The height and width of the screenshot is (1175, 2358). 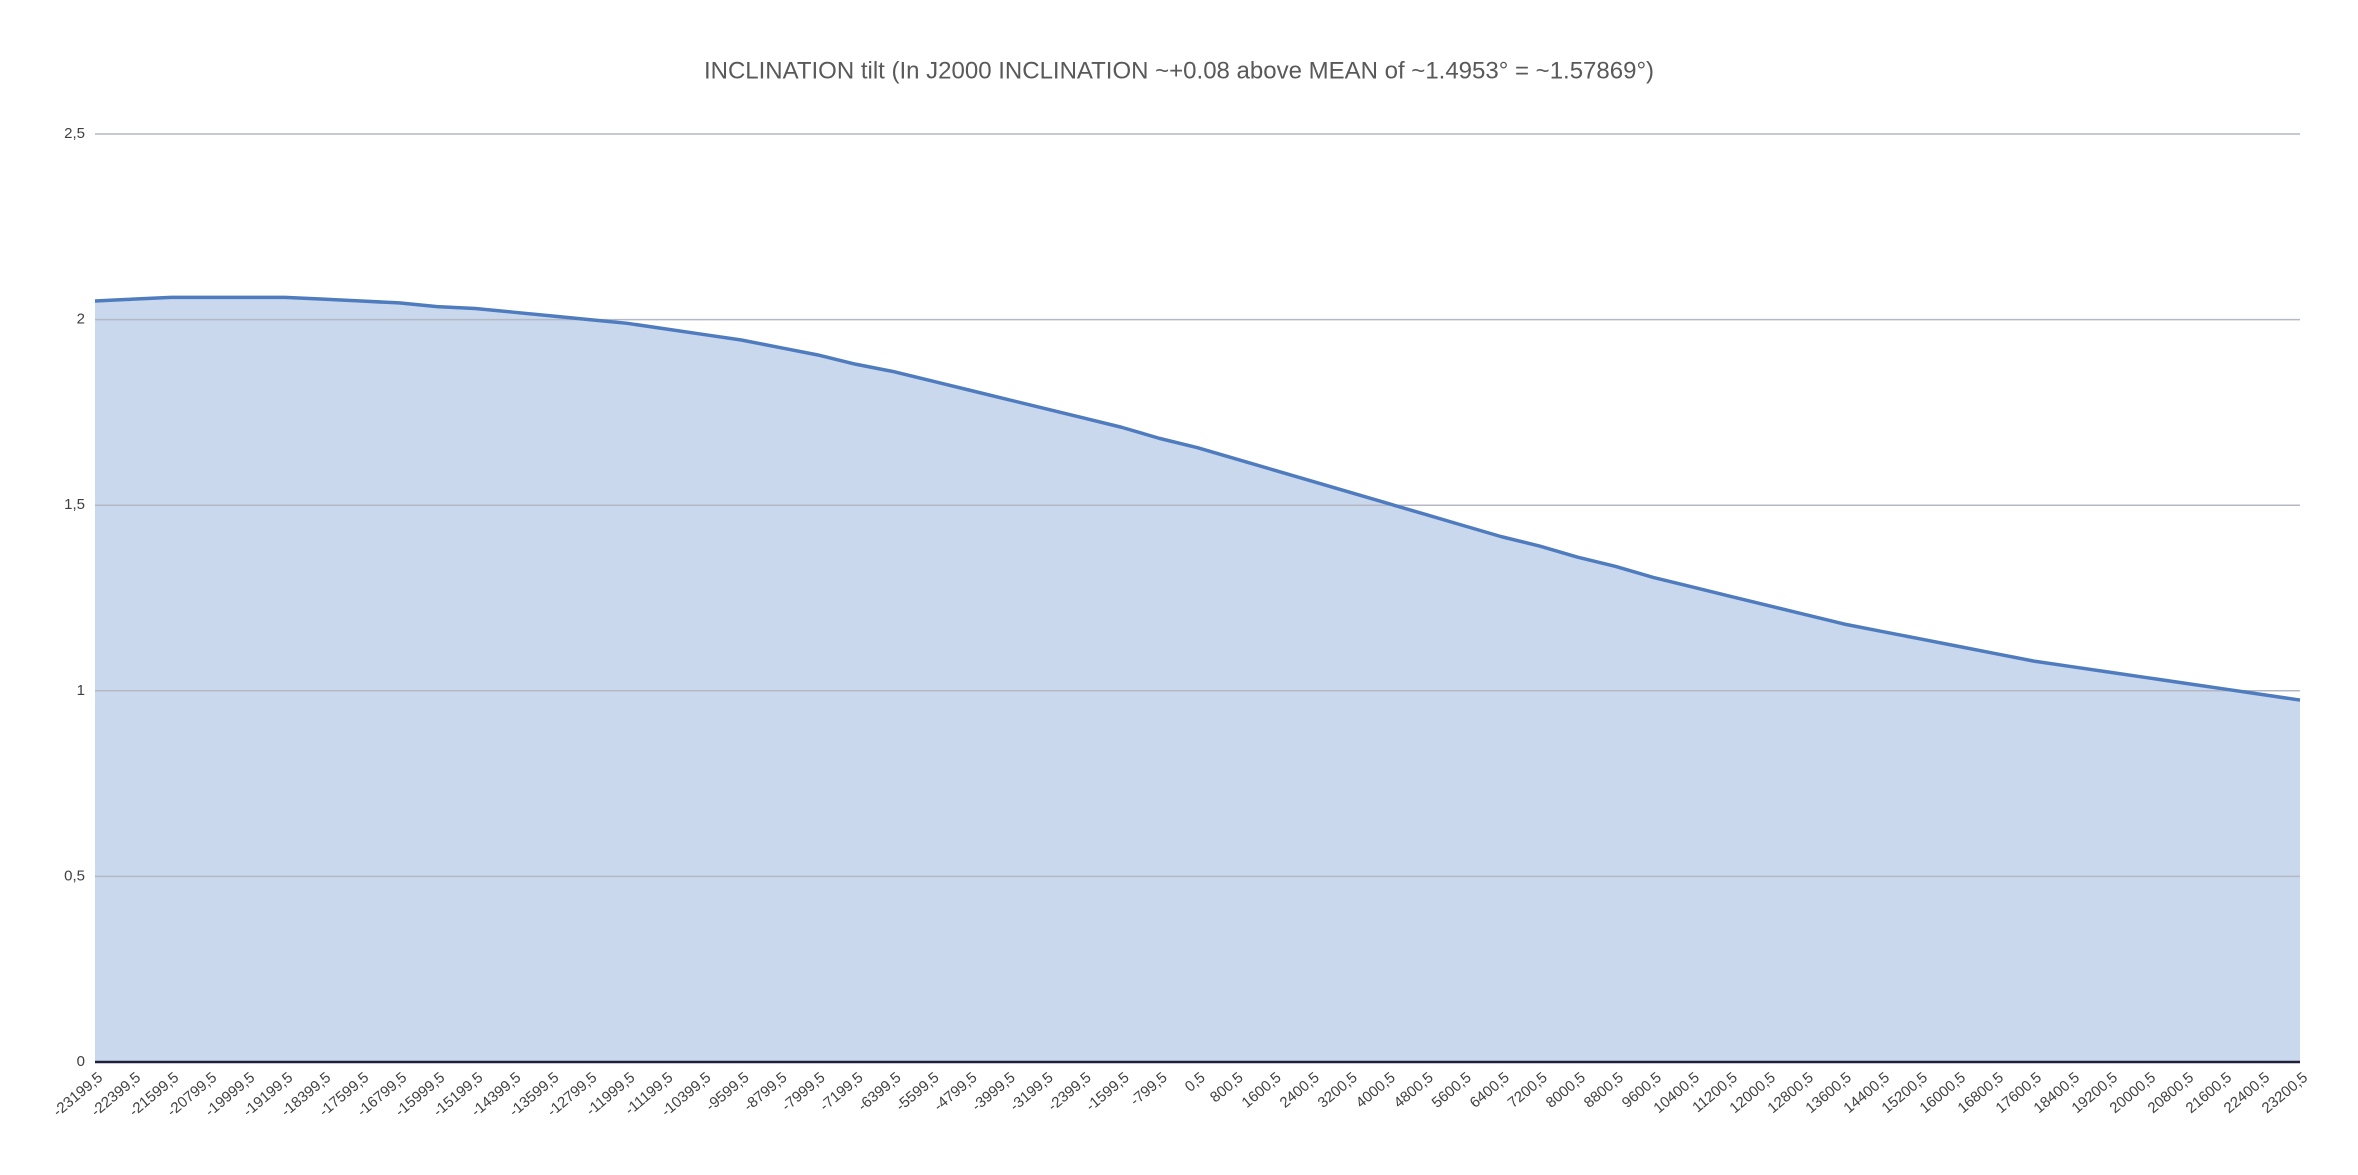 I want to click on y-tick-label: 1,5, so click(x=74, y=504).